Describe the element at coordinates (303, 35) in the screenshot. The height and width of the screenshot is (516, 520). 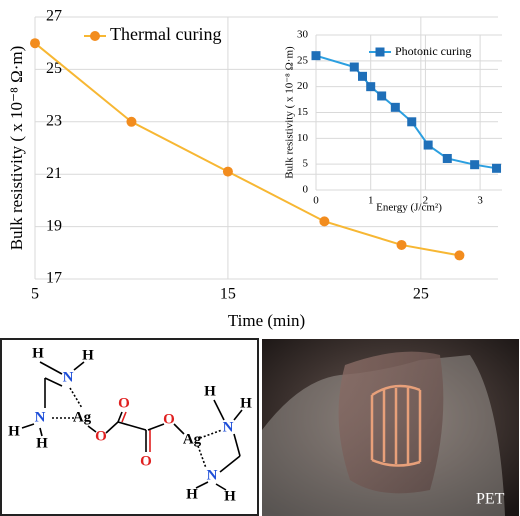
I see `y-tick-label: 30` at that location.